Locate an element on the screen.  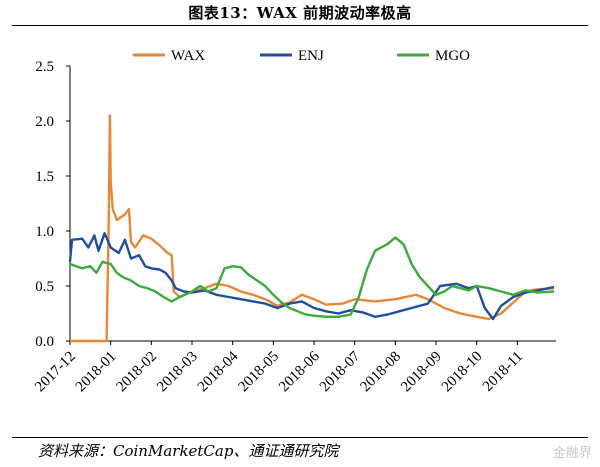
x-tick-label: 2018-09 is located at coordinates (421, 372).